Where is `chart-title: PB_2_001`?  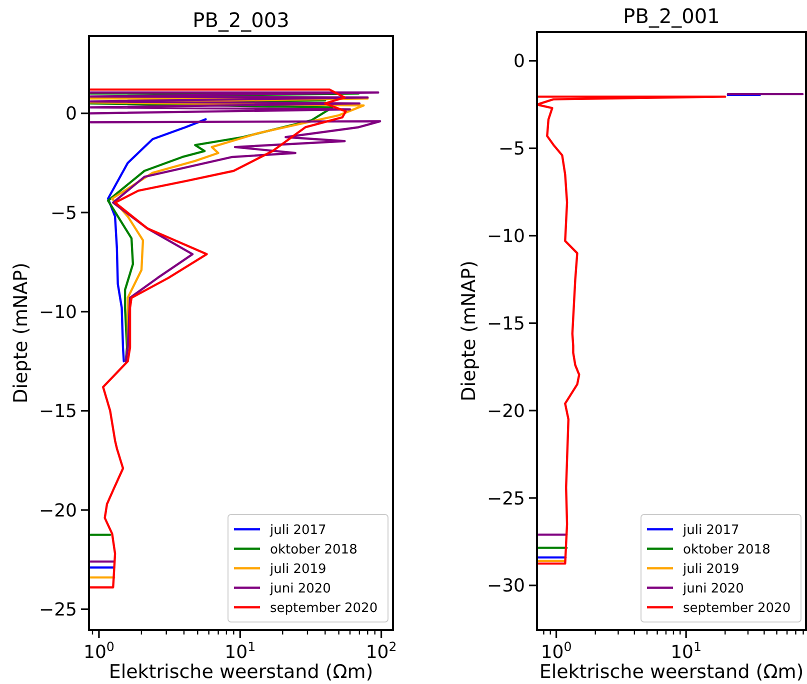 chart-title: PB_2_001 is located at coordinates (671, 16).